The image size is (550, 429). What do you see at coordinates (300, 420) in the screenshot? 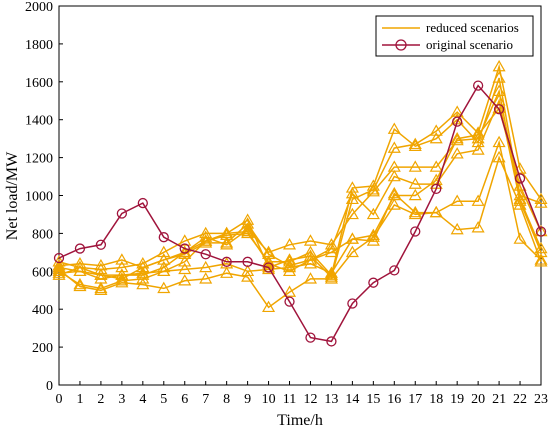
I see `x-axis-title: Time/h` at bounding box center [300, 420].